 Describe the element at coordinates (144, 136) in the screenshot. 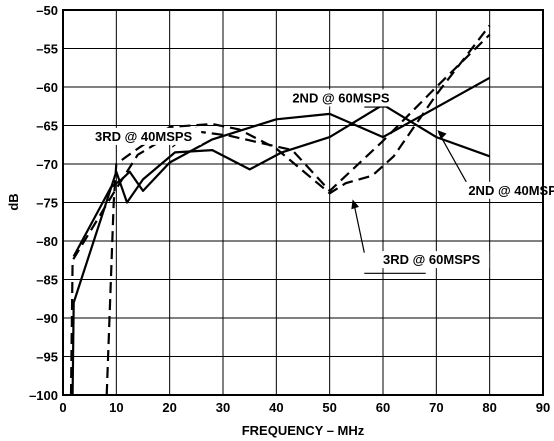

I see `annotation-label-2: 3RD @ 40MSPS` at that location.